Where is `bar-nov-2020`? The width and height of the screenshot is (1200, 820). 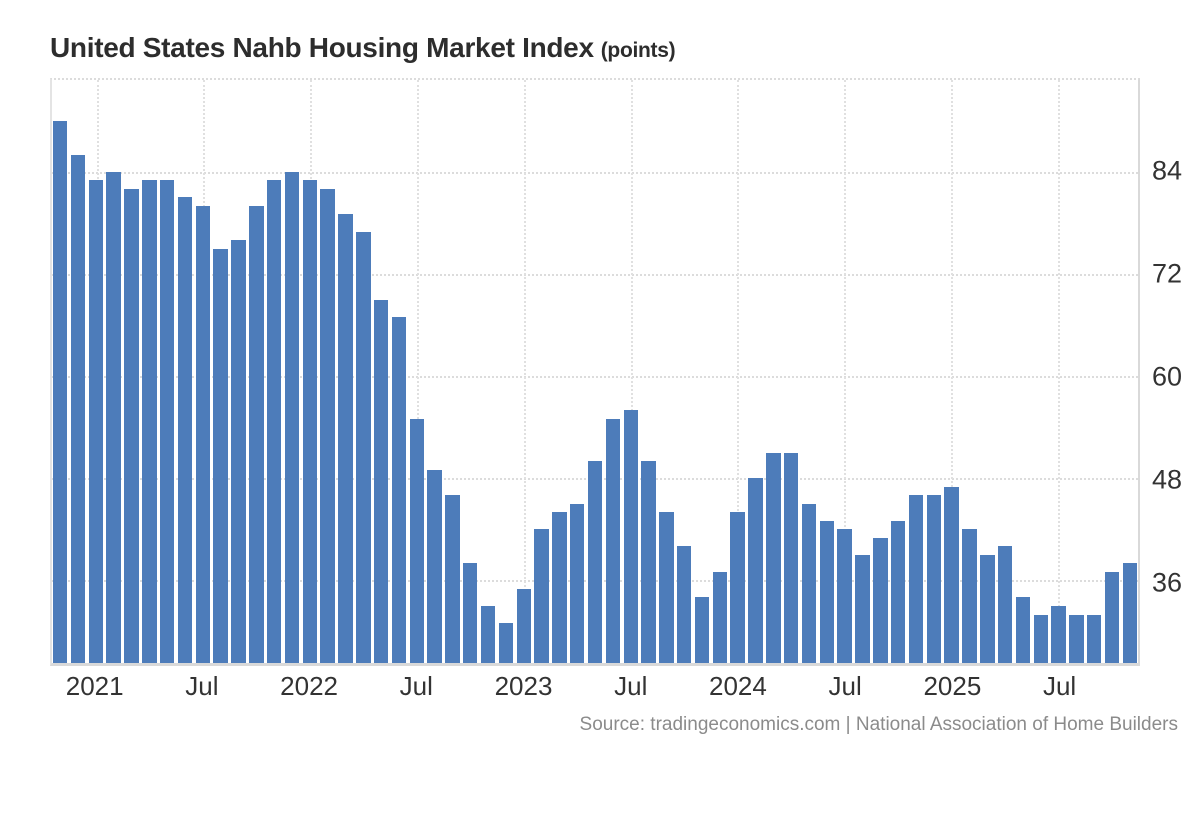
bar-nov-2020 is located at coordinates (60, 391).